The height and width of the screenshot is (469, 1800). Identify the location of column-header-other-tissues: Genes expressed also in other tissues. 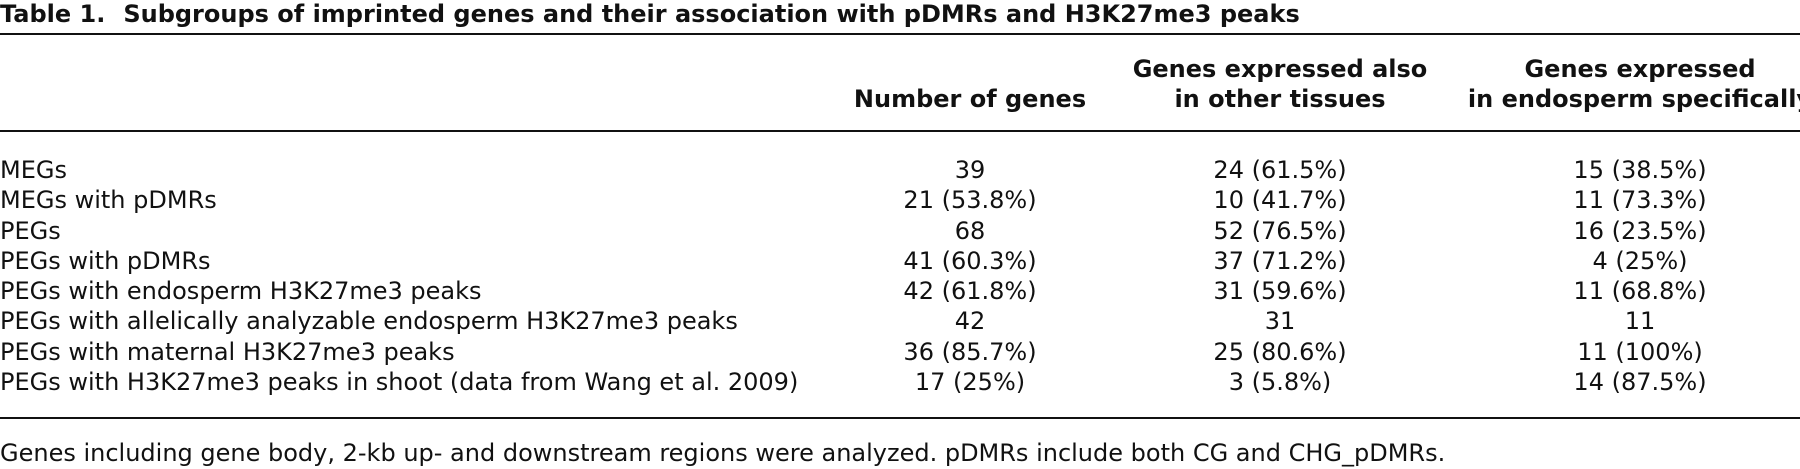
(1280, 84).